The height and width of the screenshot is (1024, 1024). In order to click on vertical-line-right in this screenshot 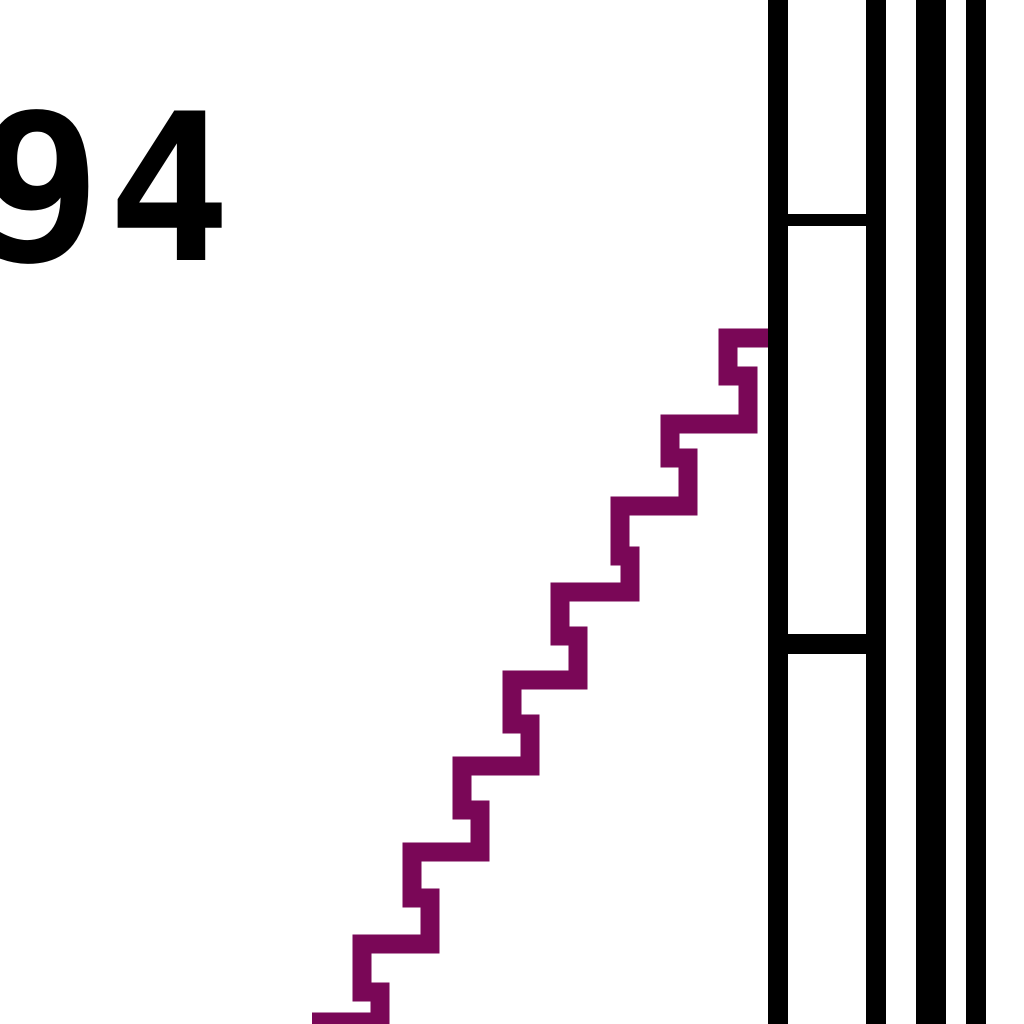, I will do `click(976, 512)`.